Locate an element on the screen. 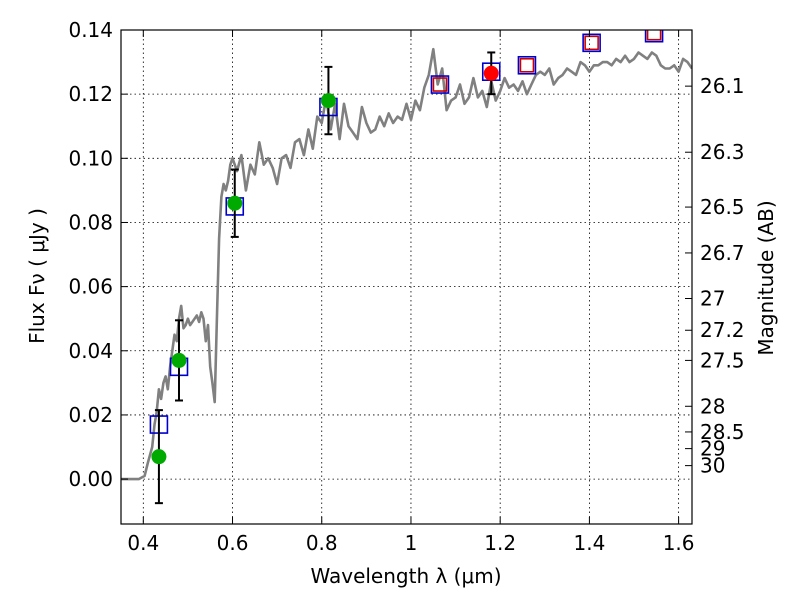 The height and width of the screenshot is (600, 800). x-tick-label: 0.4 is located at coordinates (143, 543).